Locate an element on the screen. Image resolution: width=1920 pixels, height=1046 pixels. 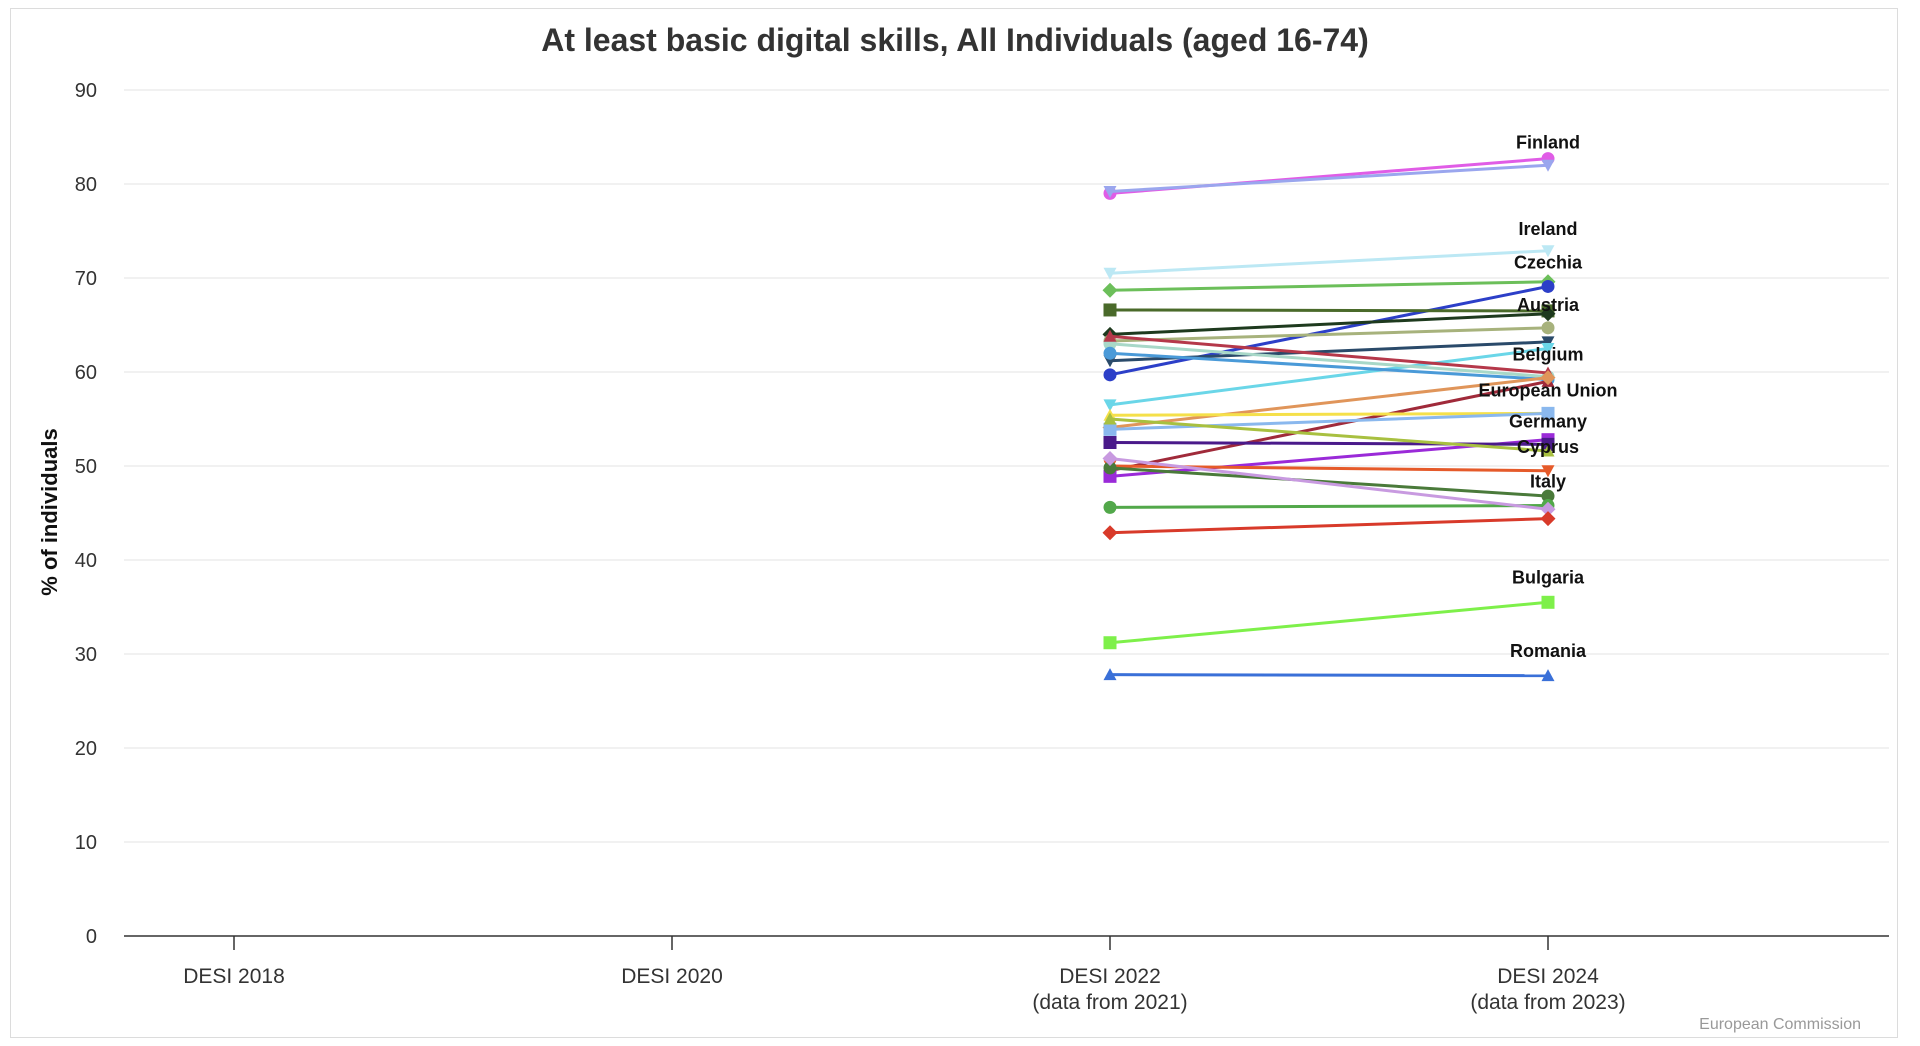
y-tick-label: 80 is located at coordinates (86, 185).